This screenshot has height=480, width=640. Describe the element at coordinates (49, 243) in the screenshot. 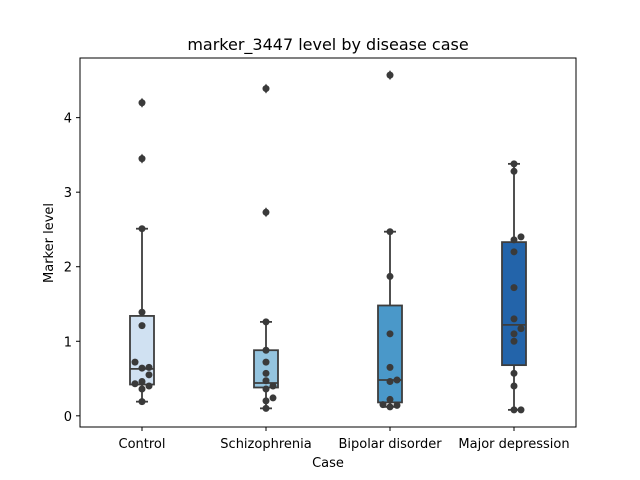

I see `y-axis-label: Marker level` at that location.